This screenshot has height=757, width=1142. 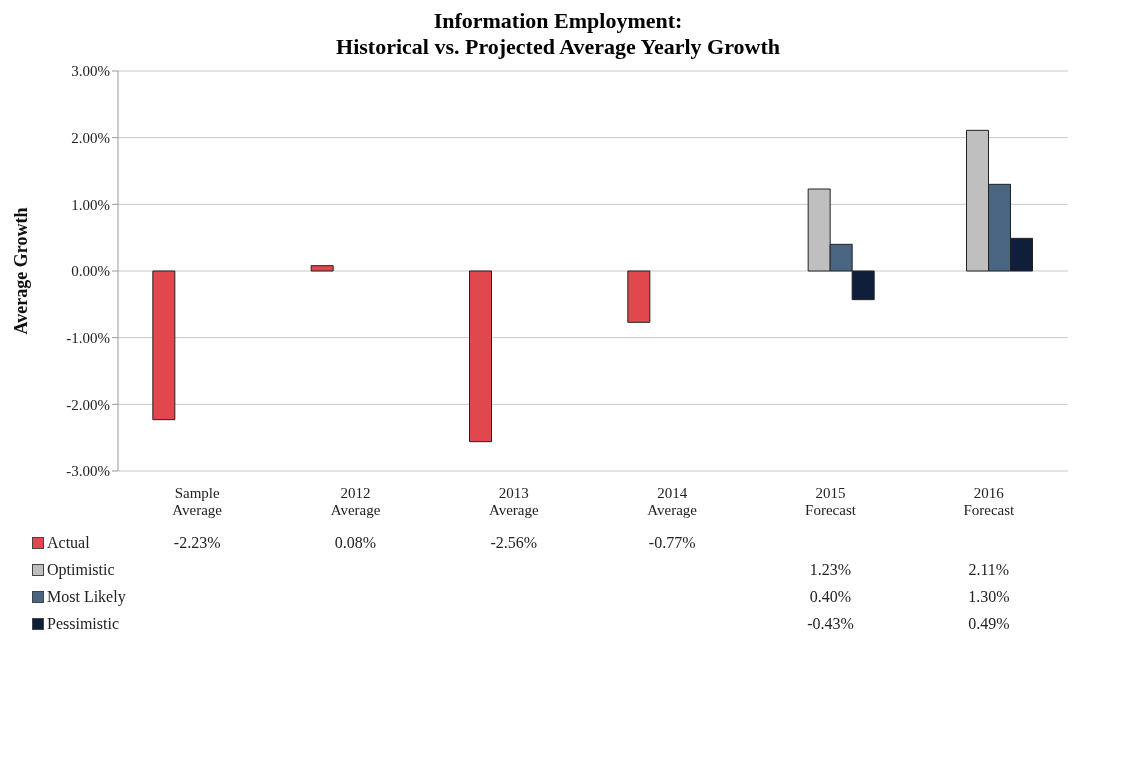 I want to click on y-tick-label: 2.00%, so click(x=90, y=137).